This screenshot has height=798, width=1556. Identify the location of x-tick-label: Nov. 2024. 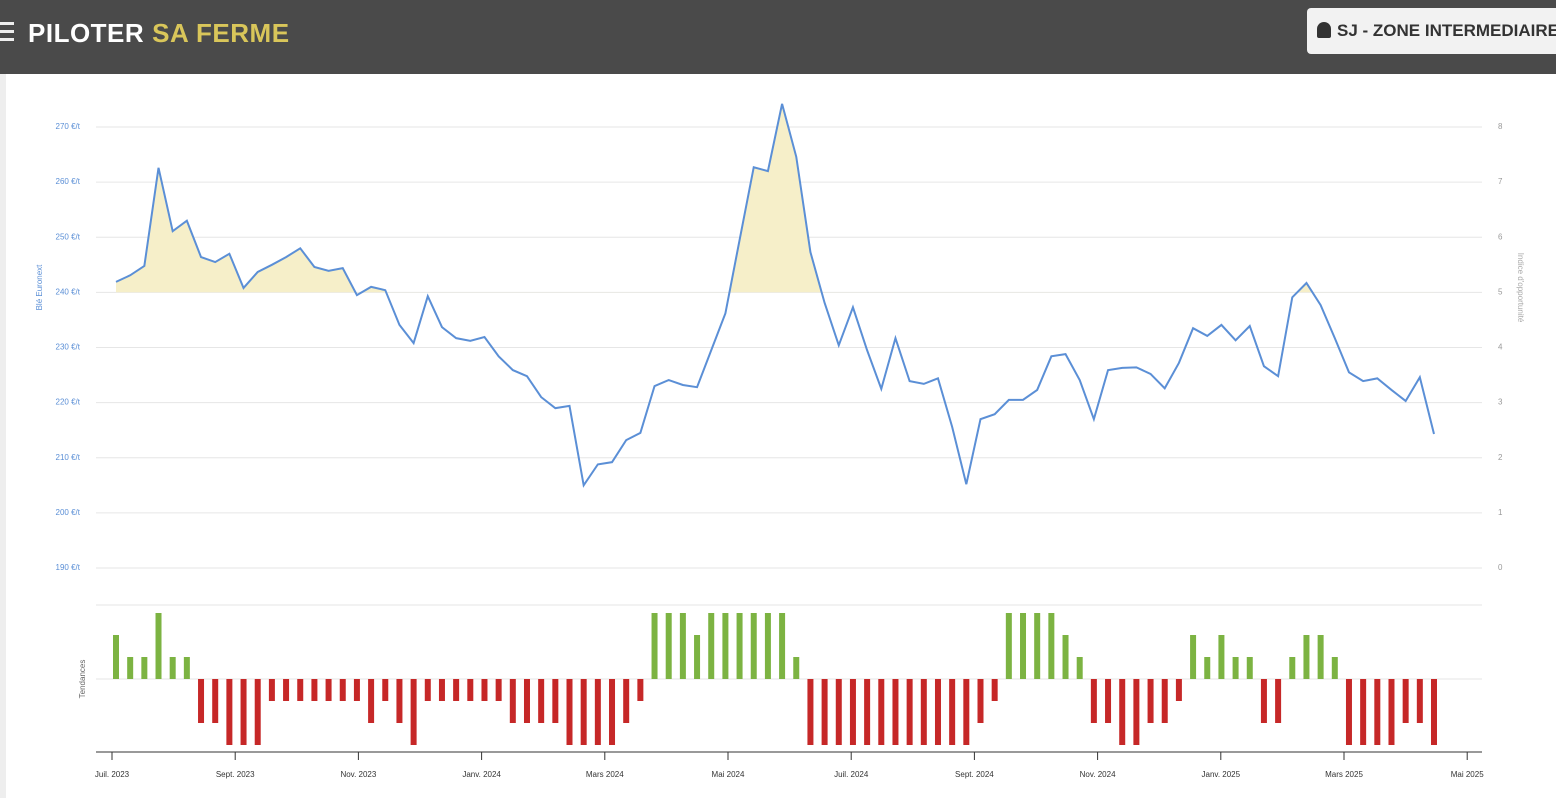
(1098, 774).